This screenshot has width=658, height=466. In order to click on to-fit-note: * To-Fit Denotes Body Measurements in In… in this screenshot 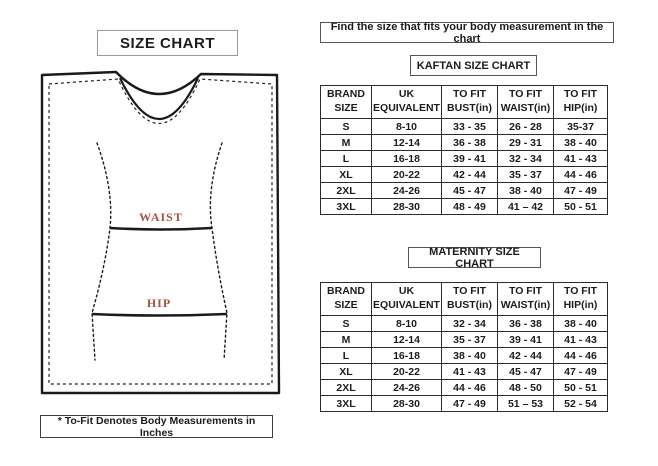, I will do `click(156, 426)`.